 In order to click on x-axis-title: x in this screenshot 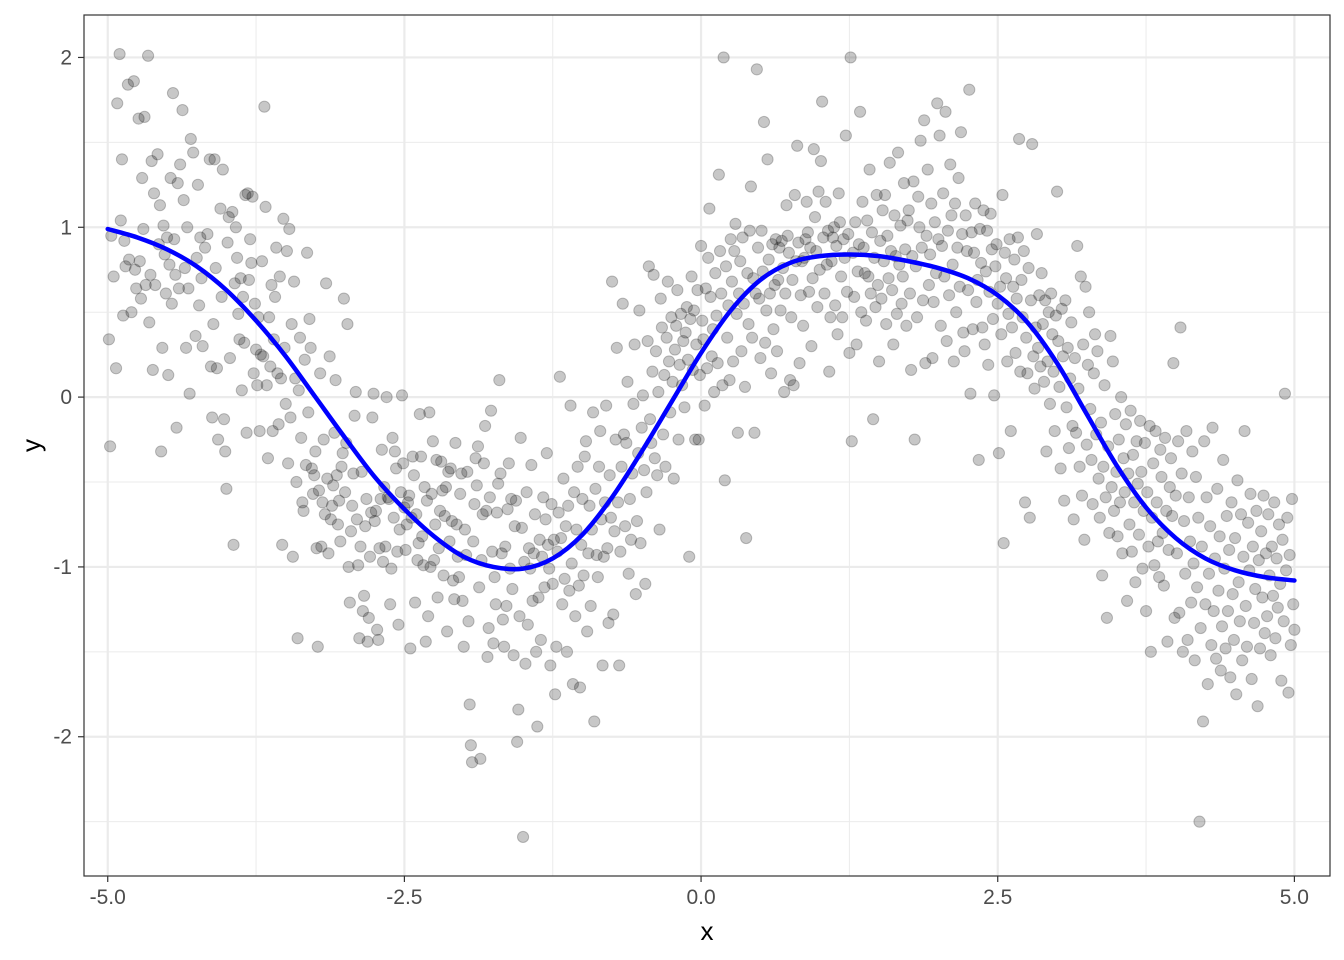, I will do `click(707, 931)`.